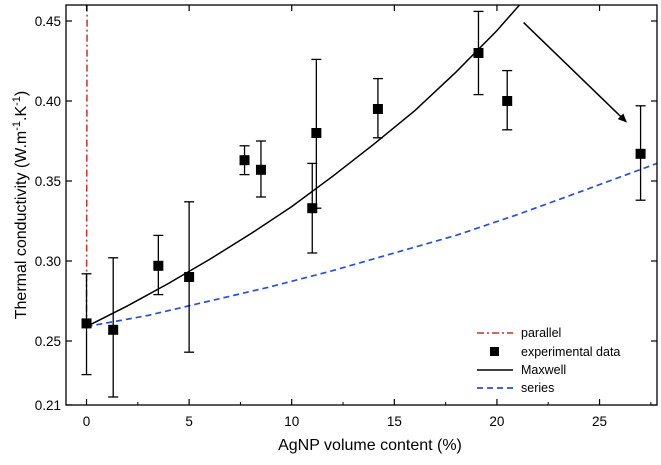  Describe the element at coordinates (189, 421) in the screenshot. I see `x-tick-label: 5` at that location.